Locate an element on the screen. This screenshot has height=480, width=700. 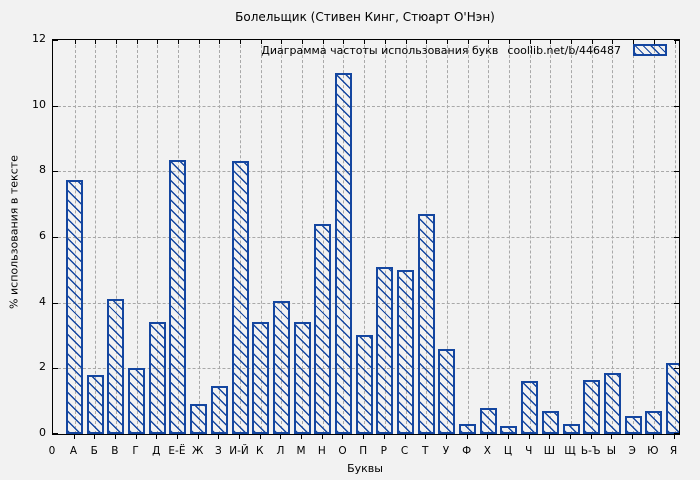
x-axis-title: Буквы is located at coordinates (365, 468).